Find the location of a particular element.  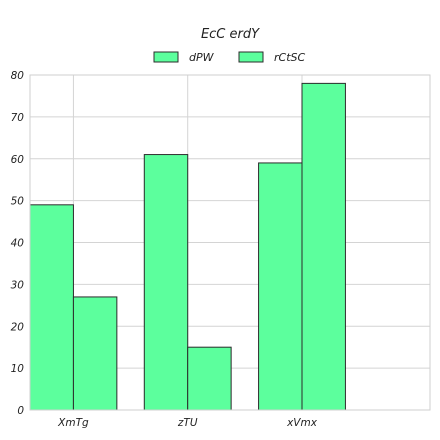

y-tick-label: 70 is located at coordinates (18, 118).